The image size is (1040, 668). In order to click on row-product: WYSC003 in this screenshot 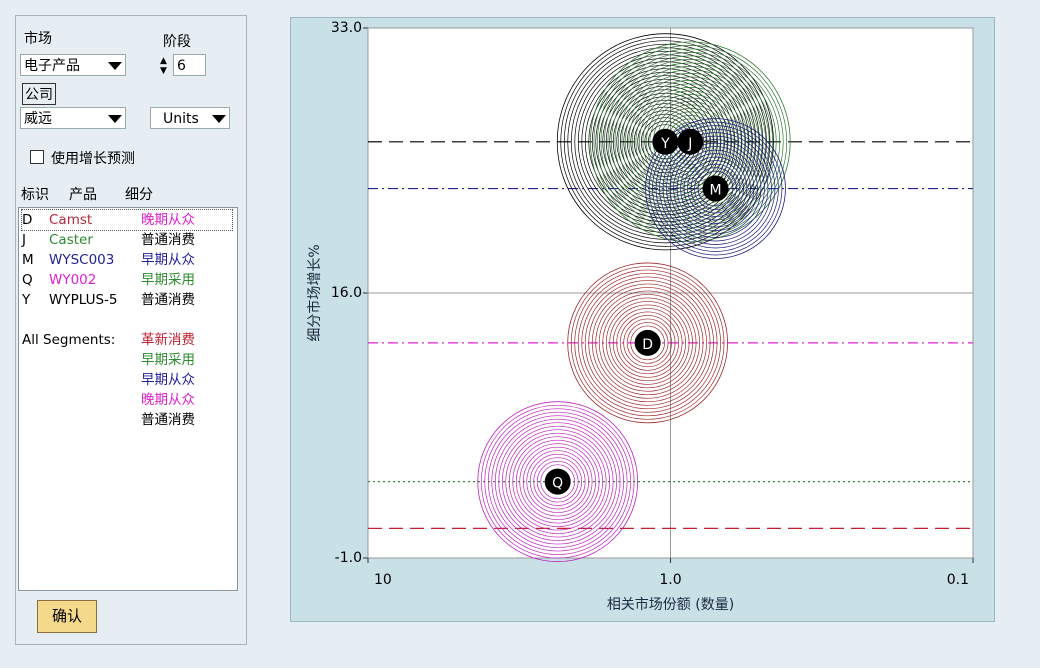, I will do `click(82, 260)`.